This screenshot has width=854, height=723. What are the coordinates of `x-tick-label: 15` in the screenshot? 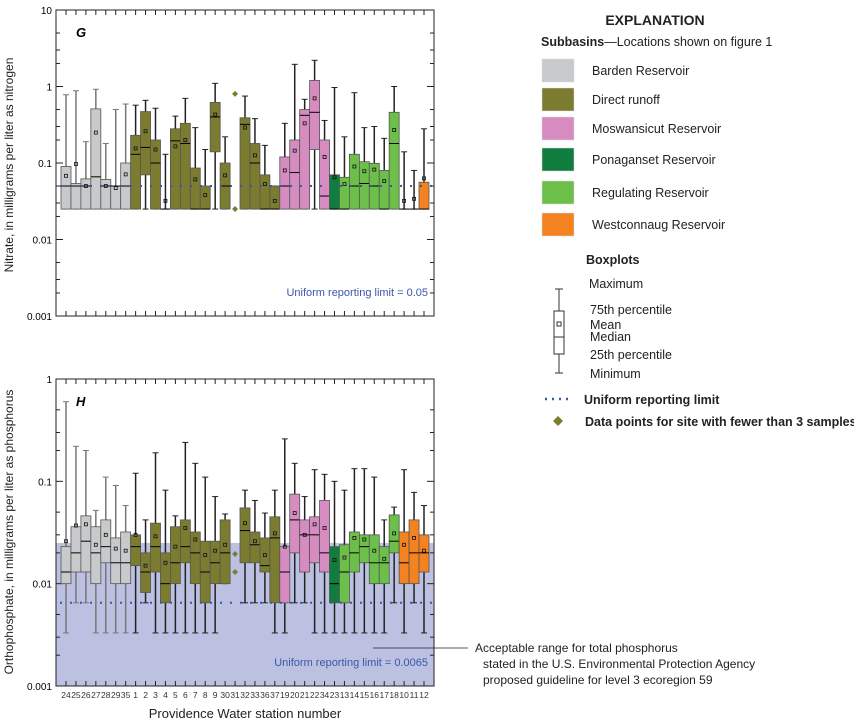 It's located at (365, 695).